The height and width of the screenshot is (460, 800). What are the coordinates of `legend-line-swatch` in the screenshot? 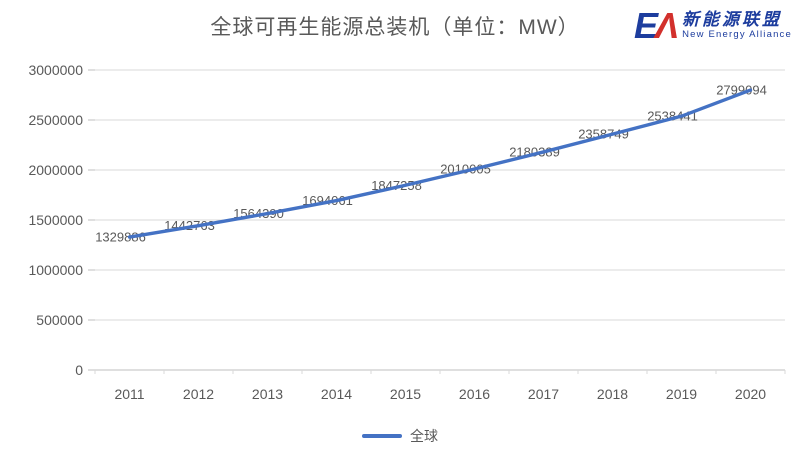 It's located at (382, 436).